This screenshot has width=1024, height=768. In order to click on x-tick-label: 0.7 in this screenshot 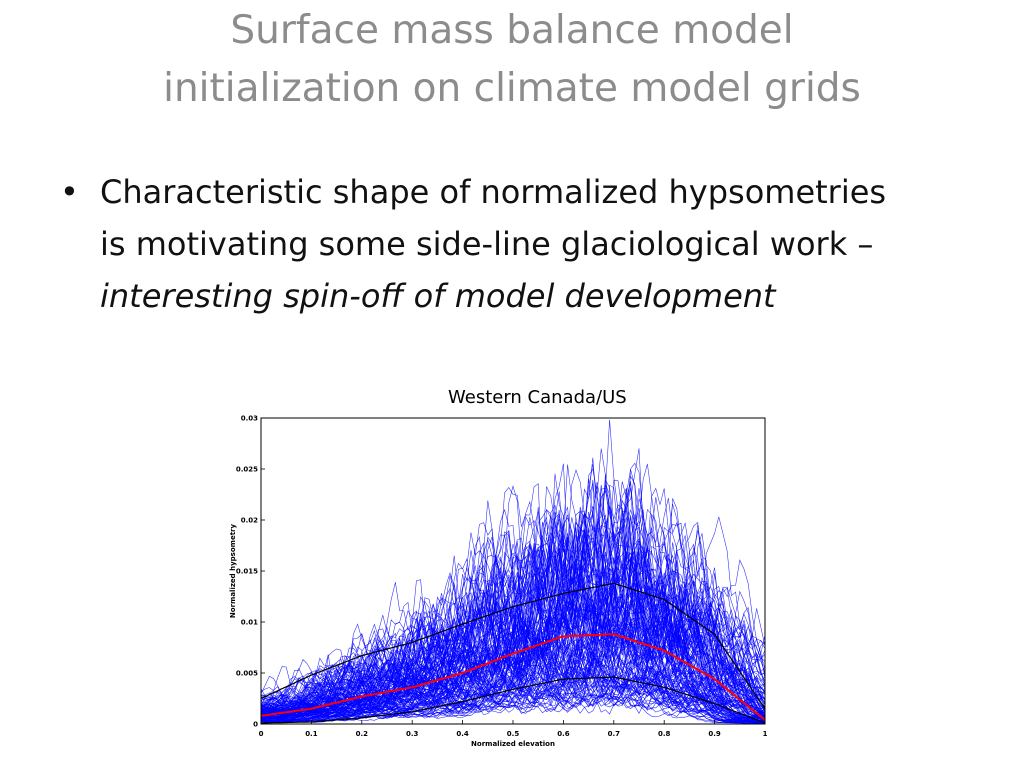, I will do `click(614, 734)`.